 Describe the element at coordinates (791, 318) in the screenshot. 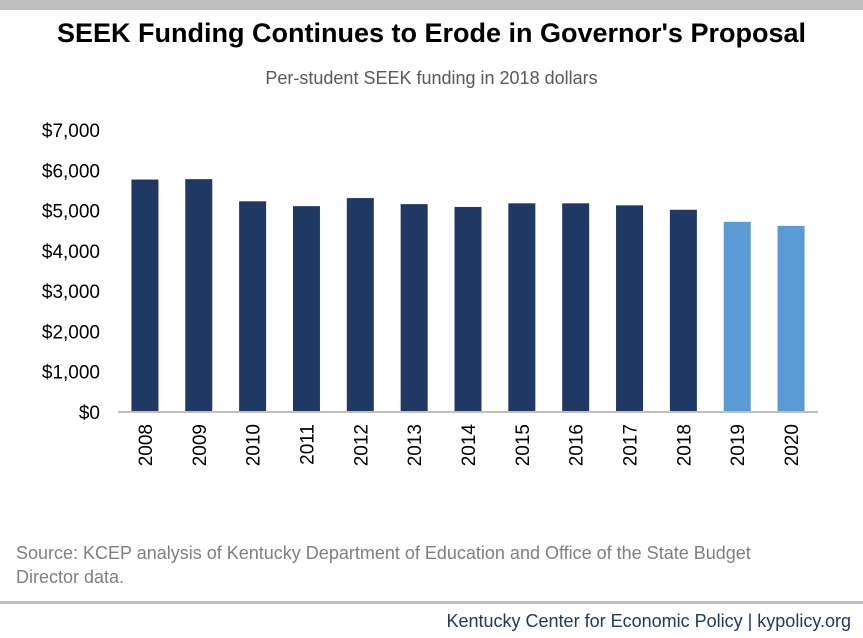

I see `bar-2020` at that location.